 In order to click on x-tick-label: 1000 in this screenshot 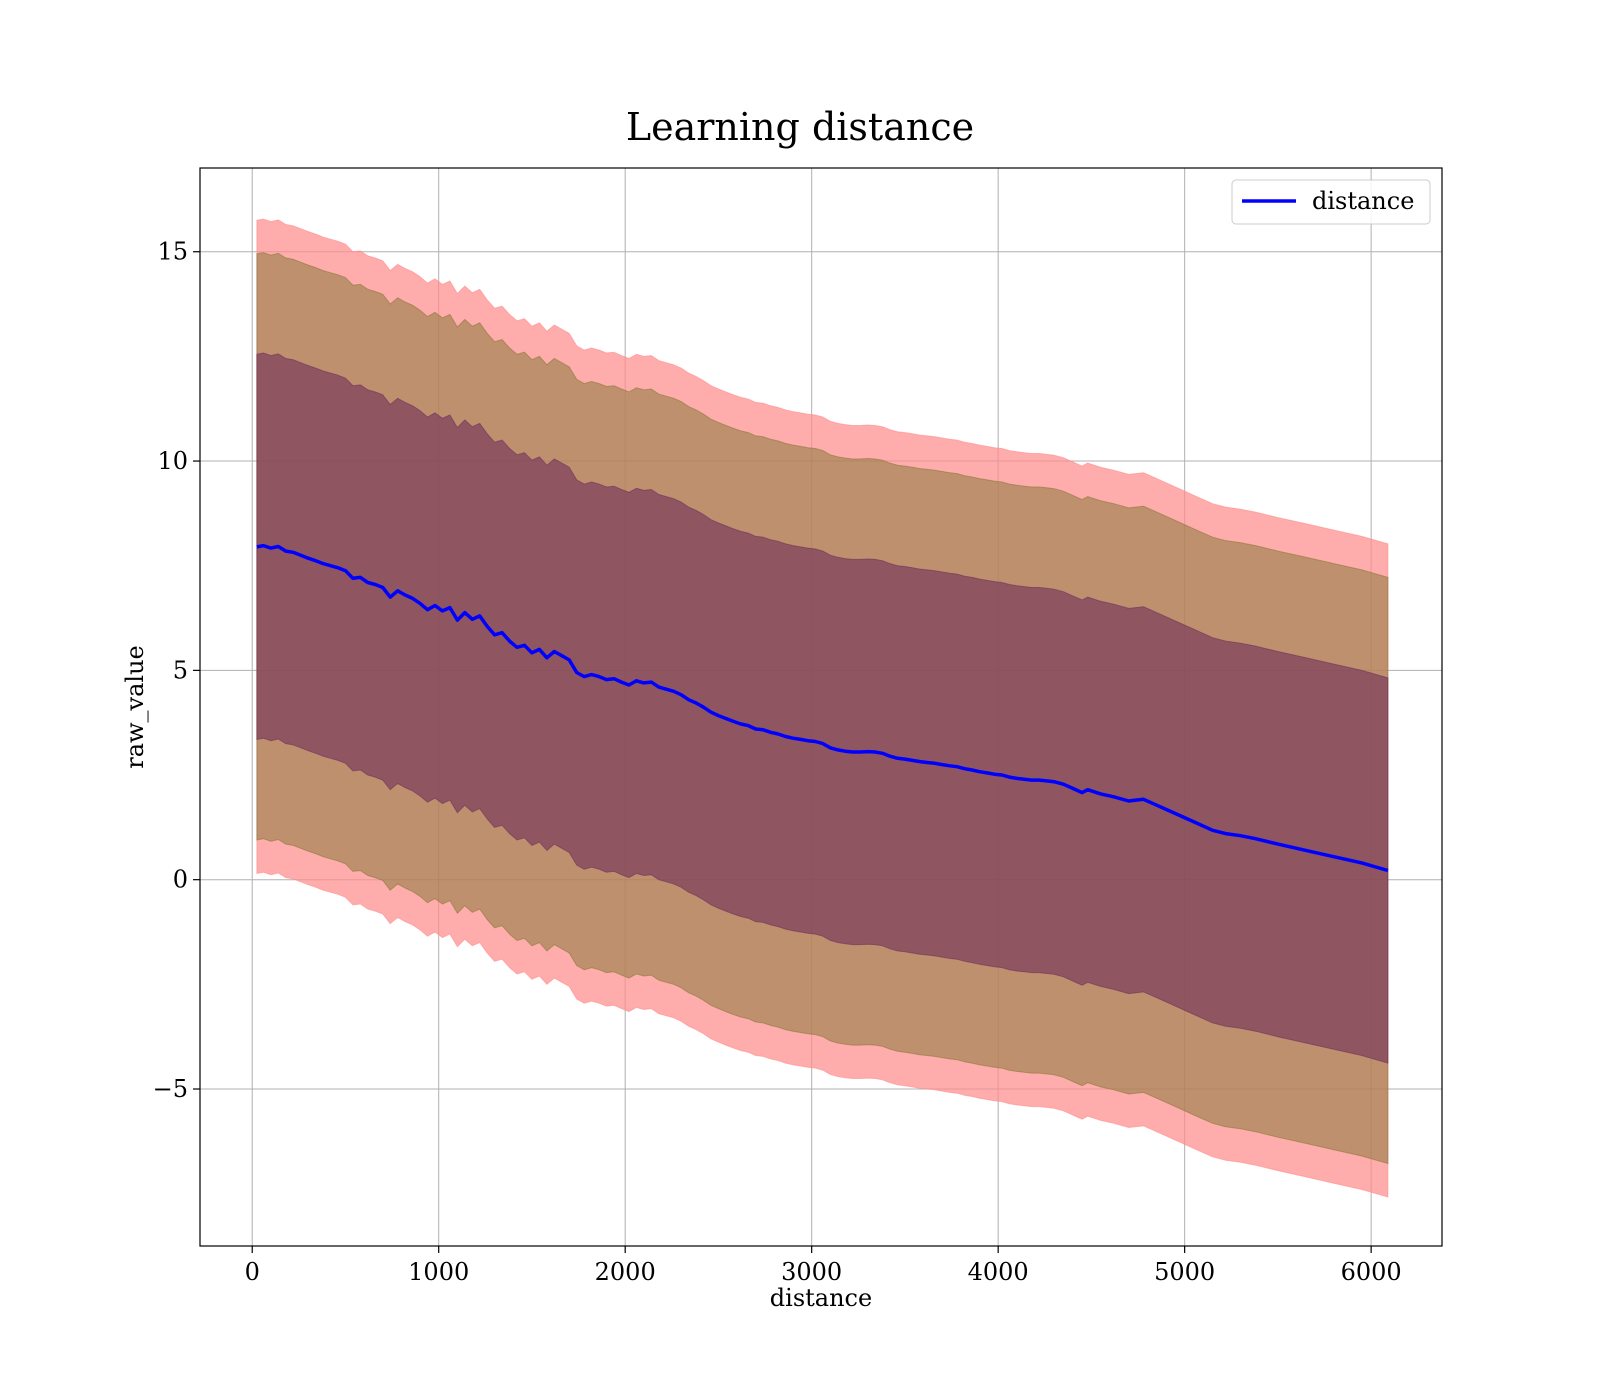, I will do `click(438, 1272)`.